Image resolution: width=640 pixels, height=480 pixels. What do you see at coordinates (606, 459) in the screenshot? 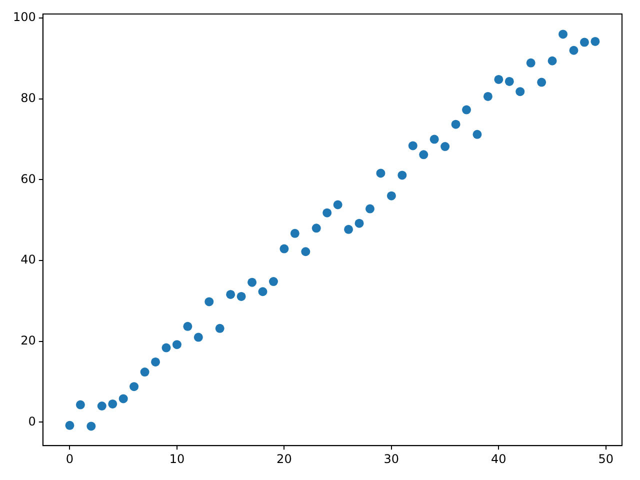
I see `x-tick-label: 50` at bounding box center [606, 459].